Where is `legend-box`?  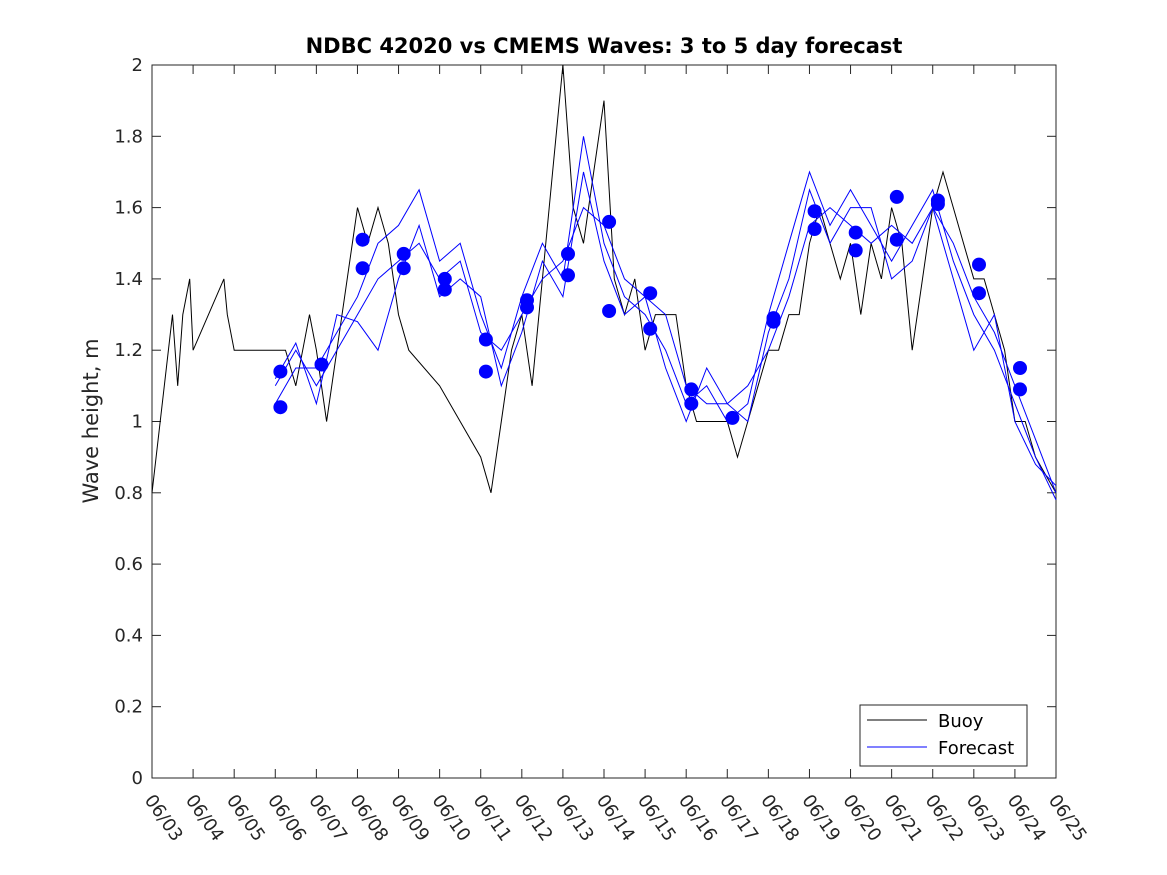 legend-box is located at coordinates (943, 735).